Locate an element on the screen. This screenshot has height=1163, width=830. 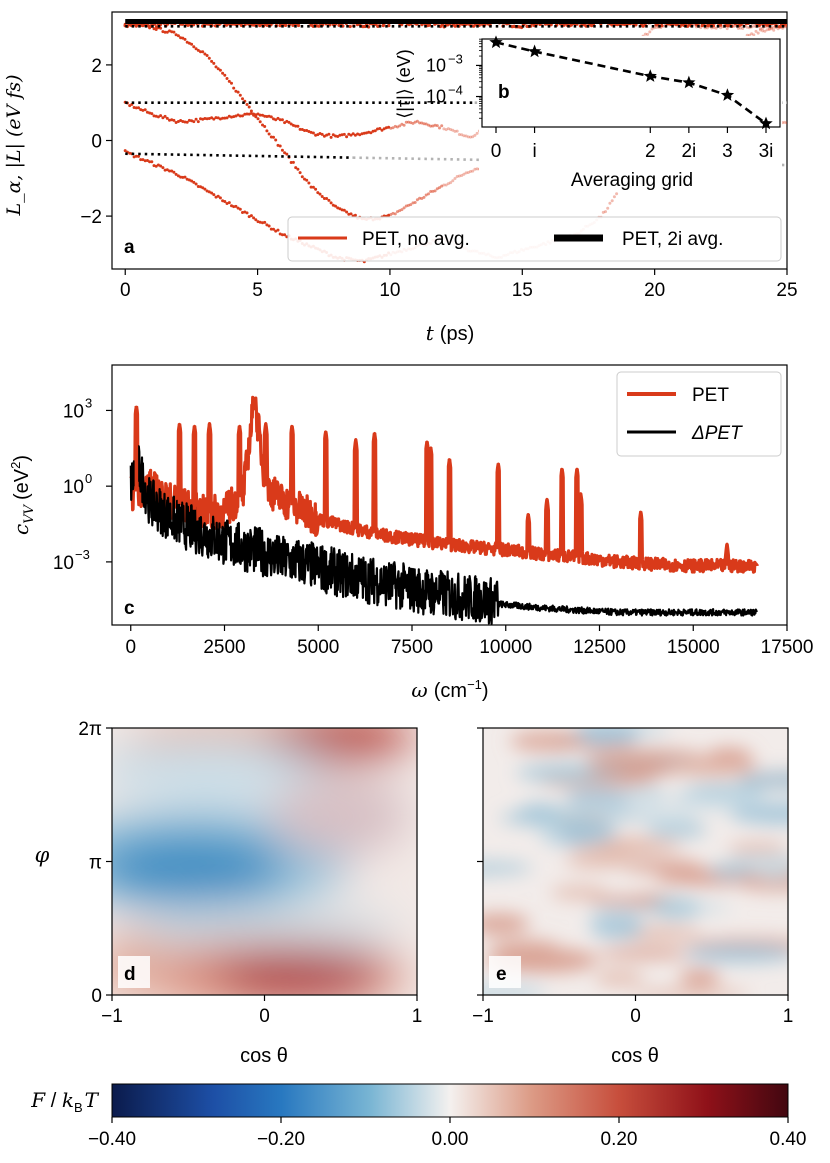
panel-d-xlabel: cos θ is located at coordinates (264, 1056).